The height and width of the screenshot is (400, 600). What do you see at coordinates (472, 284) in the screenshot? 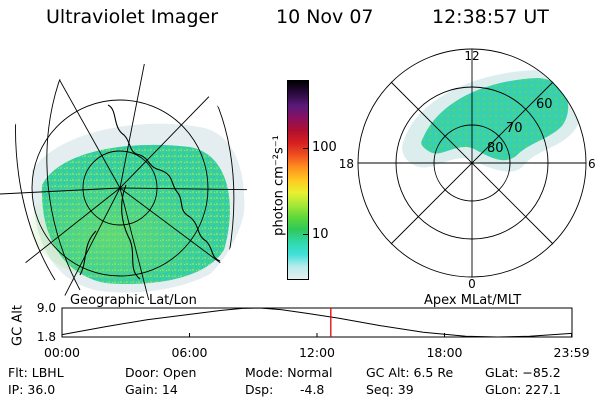
I see `mlt-label-0: 0` at bounding box center [472, 284].